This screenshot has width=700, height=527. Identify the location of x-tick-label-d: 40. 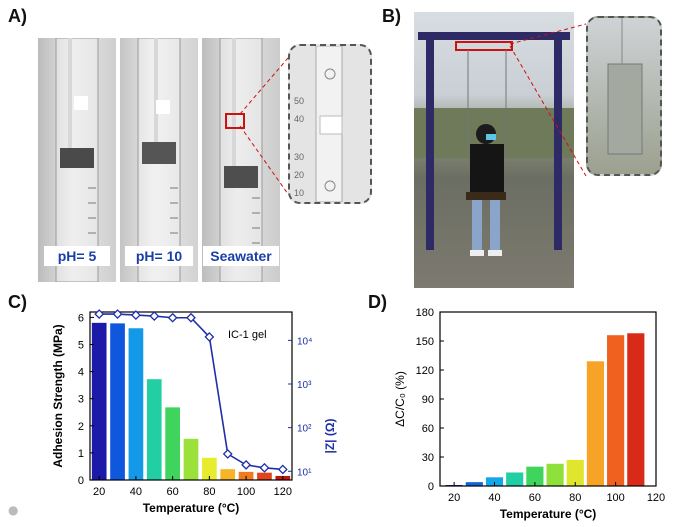
(494, 498).